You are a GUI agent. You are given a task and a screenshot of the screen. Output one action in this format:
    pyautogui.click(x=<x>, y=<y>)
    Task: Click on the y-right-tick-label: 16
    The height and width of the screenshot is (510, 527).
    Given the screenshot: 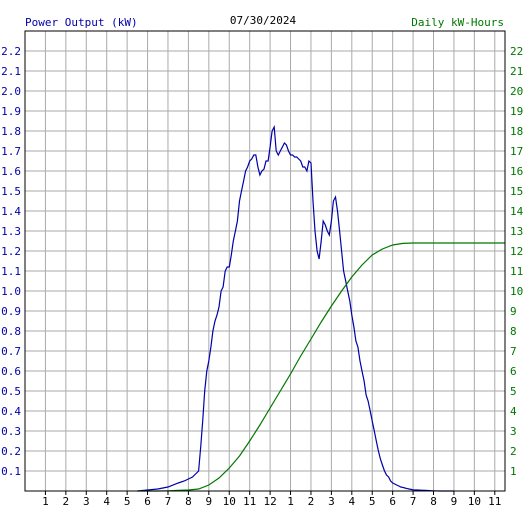 What is the action you would take?
    pyautogui.click(x=516, y=171)
    